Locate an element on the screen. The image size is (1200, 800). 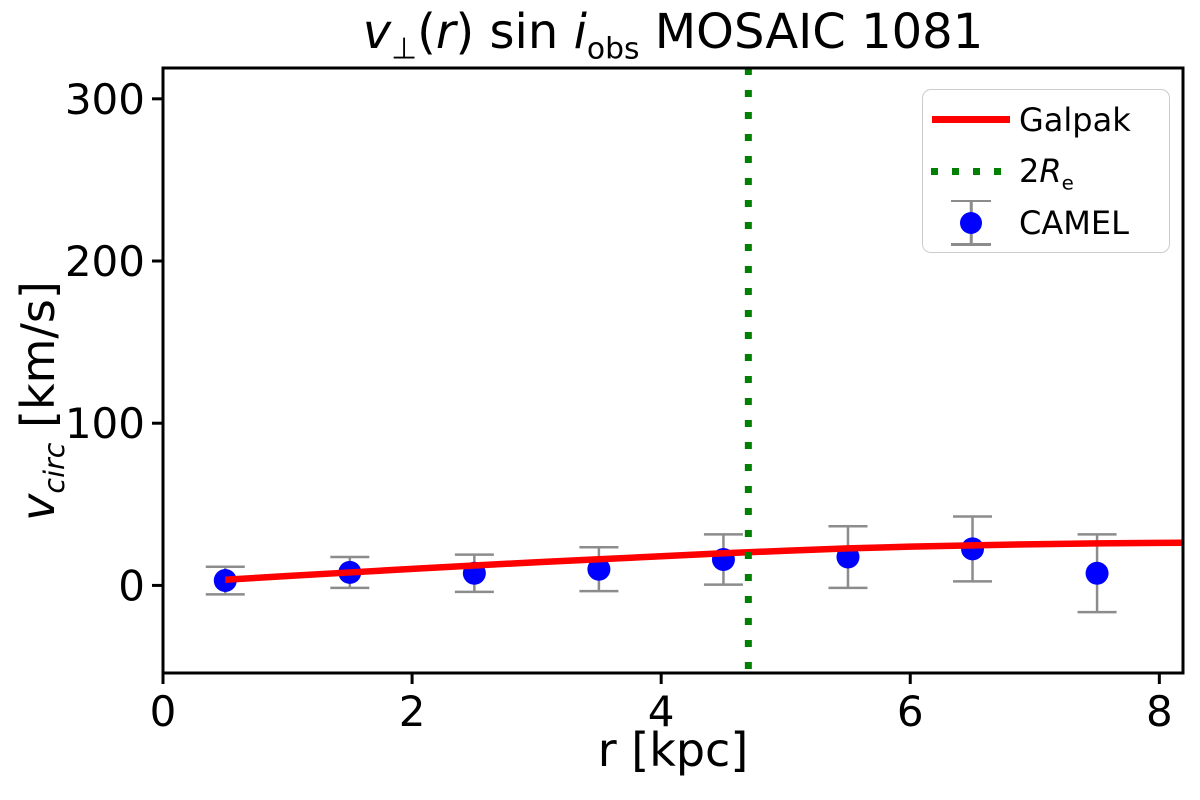
legend: Galpak 2Re CAMEL is located at coordinates (1046, 171).